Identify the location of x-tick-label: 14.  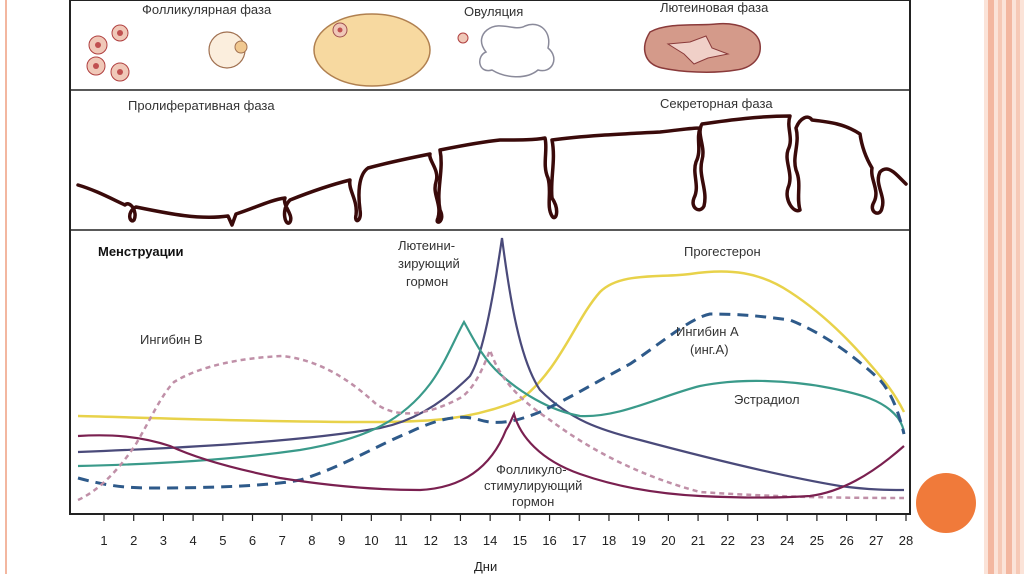
(490, 540).